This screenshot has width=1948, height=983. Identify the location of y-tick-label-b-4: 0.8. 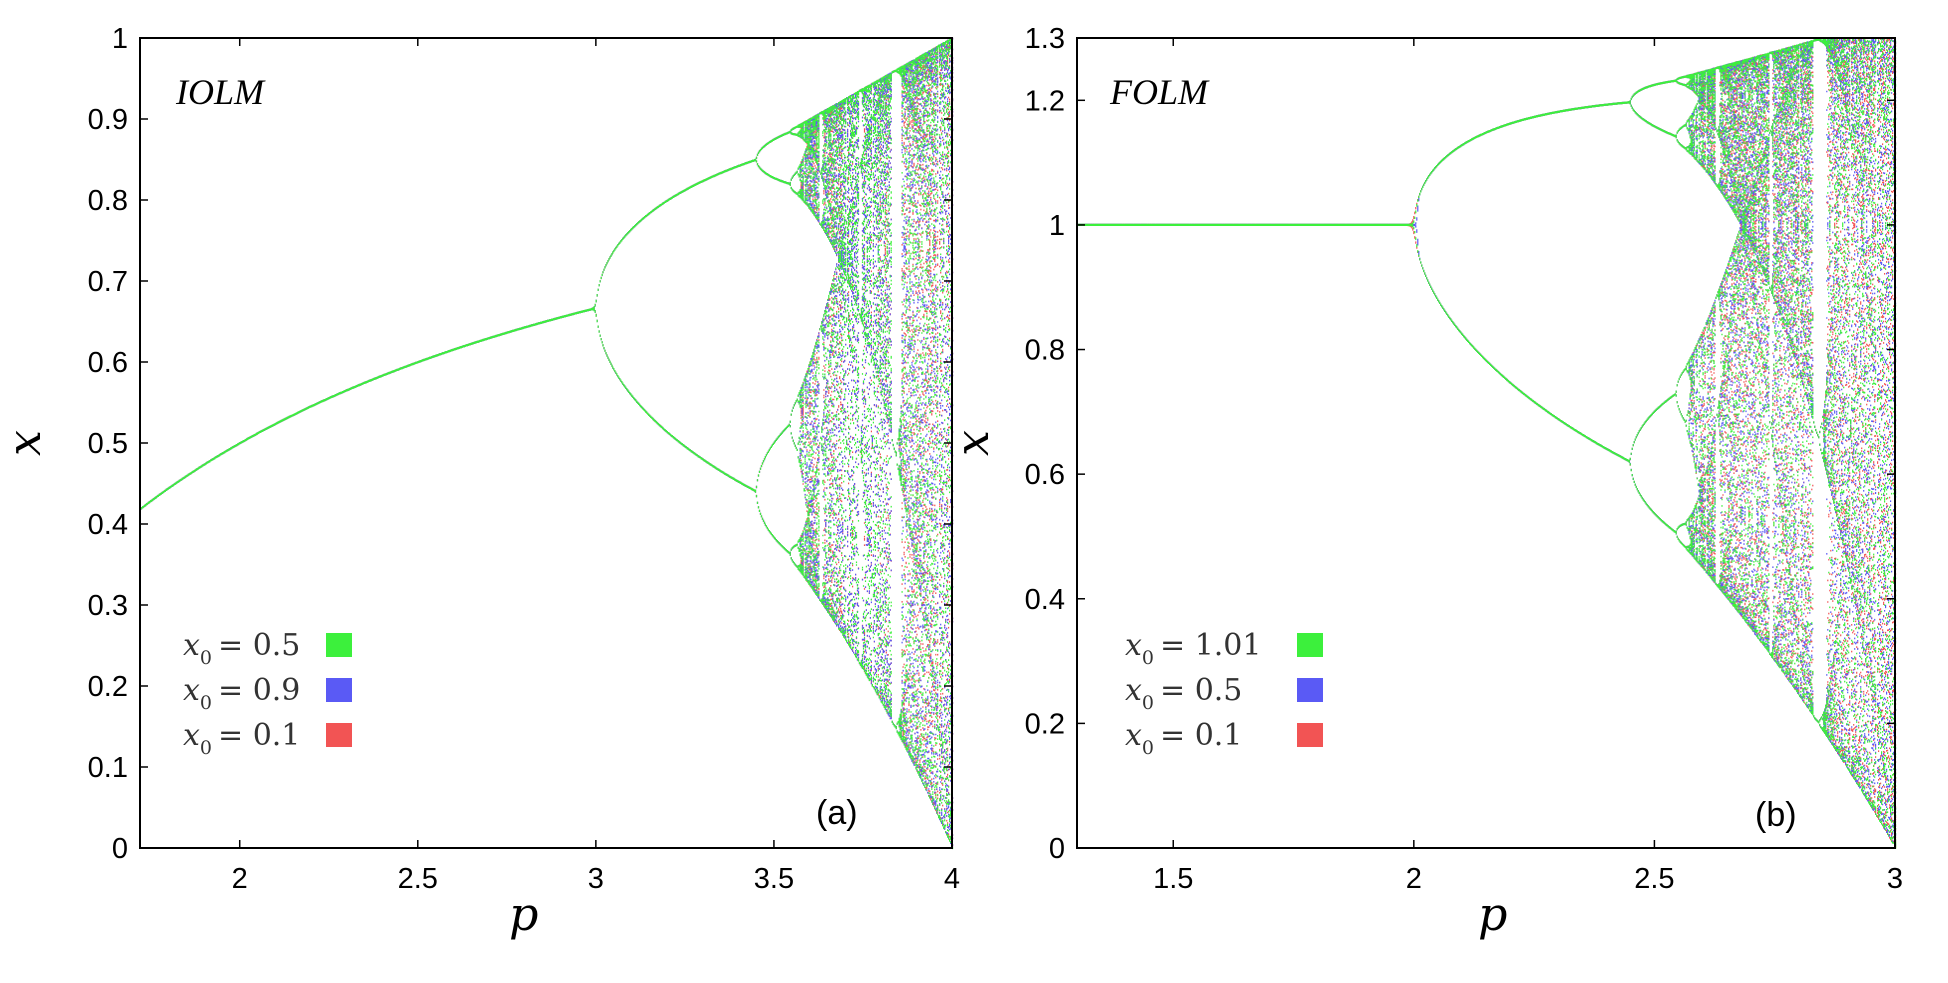
(1045, 351).